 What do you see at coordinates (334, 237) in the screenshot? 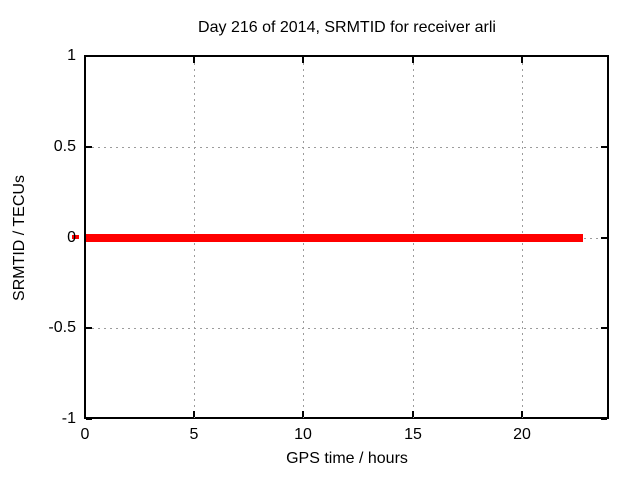
I see `series-line-srmtid` at bounding box center [334, 237].